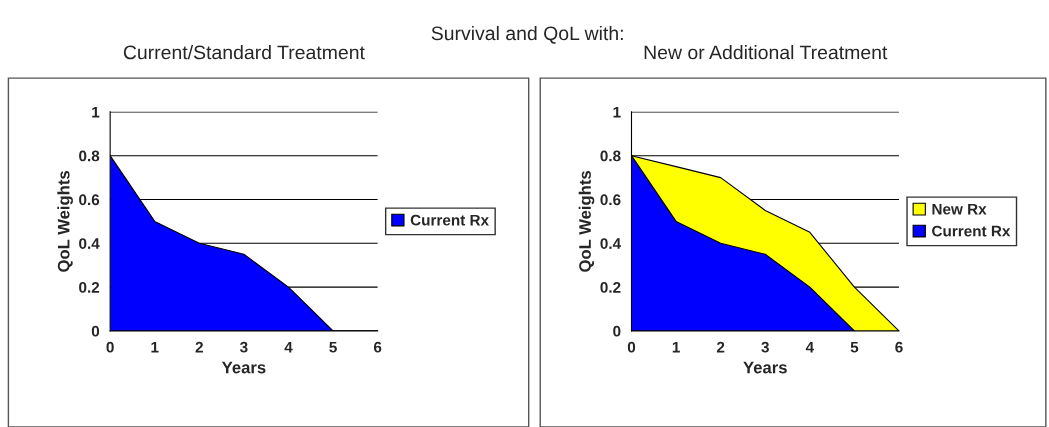 The width and height of the screenshot is (1049, 427). Describe the element at coordinates (527, 34) in the screenshot. I see `text: Survival and QoL with:` at that location.